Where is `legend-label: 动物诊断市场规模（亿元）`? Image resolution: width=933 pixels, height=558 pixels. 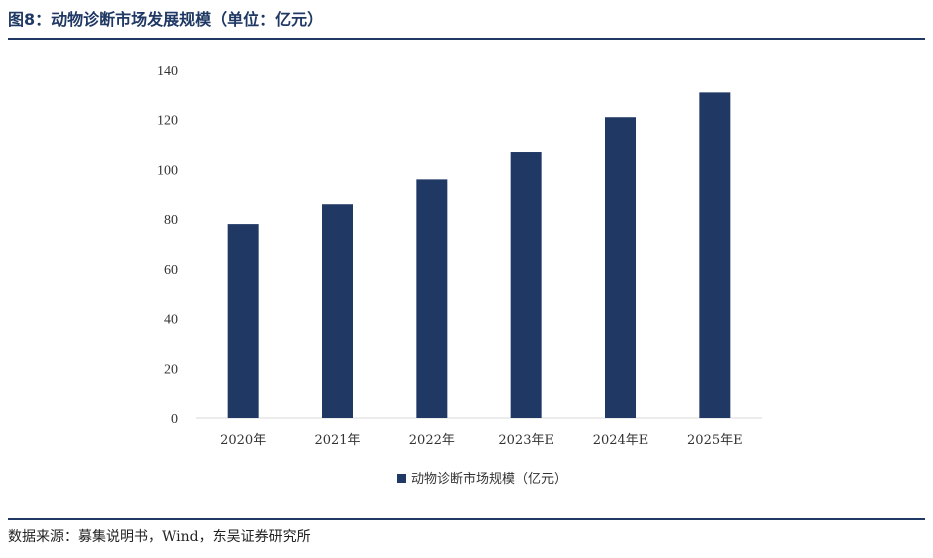
legend-label: 动物诊断市场规模（亿元） is located at coordinates (489, 479).